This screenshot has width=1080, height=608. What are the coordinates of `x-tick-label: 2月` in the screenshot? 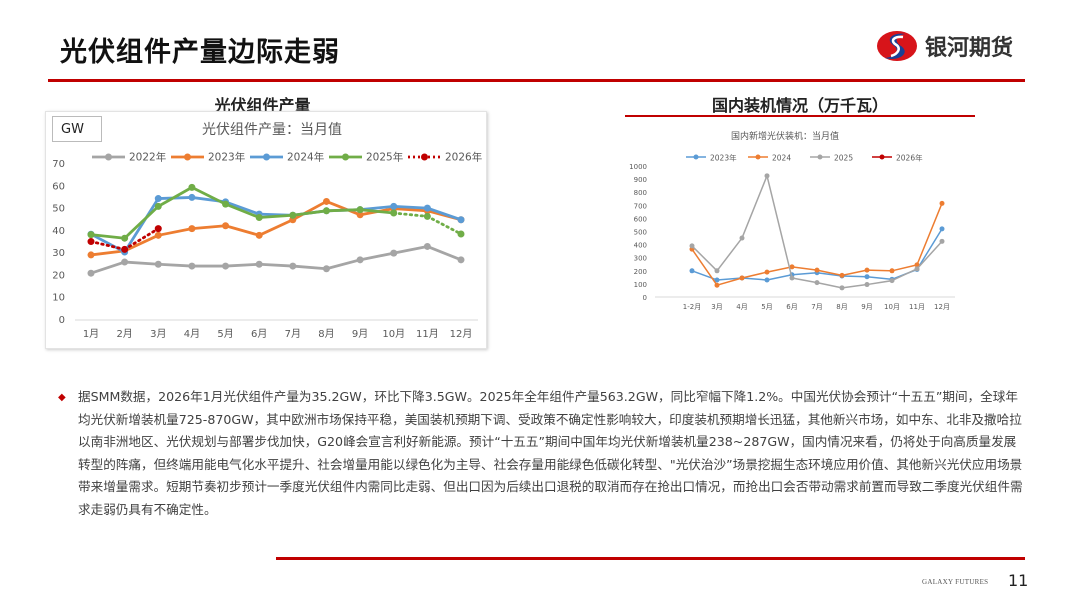 It's located at (124, 334).